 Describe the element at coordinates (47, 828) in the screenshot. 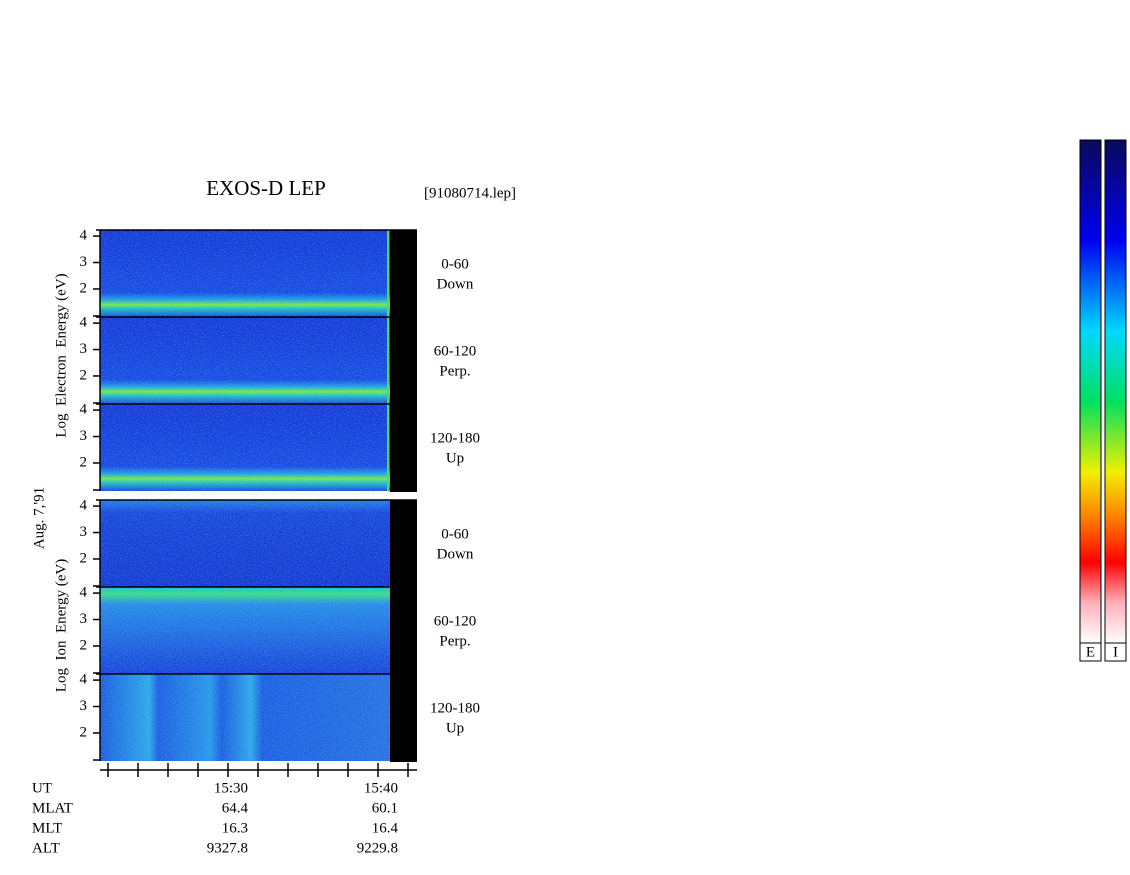

I see `orbit-name: MLT` at that location.